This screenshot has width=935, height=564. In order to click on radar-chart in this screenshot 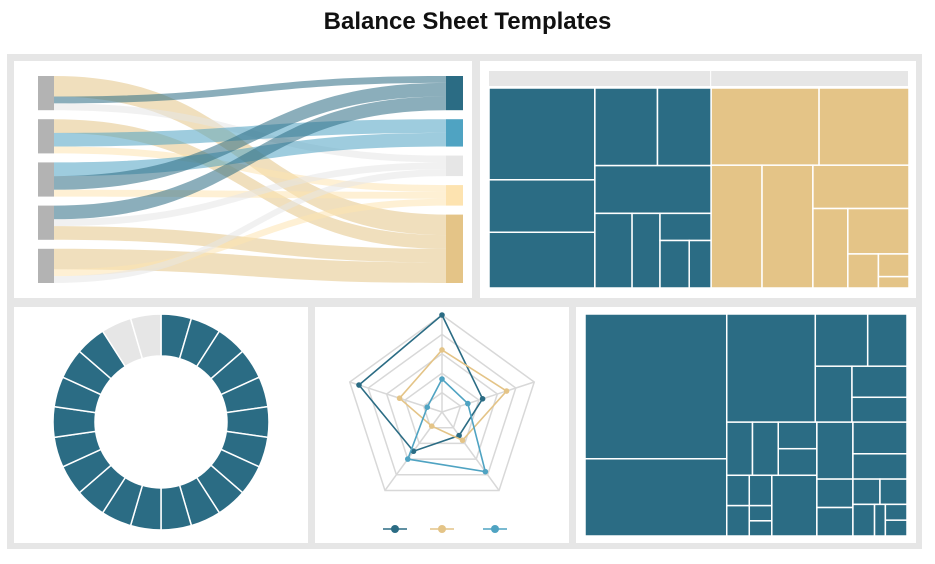, I will do `click(442, 422)`.